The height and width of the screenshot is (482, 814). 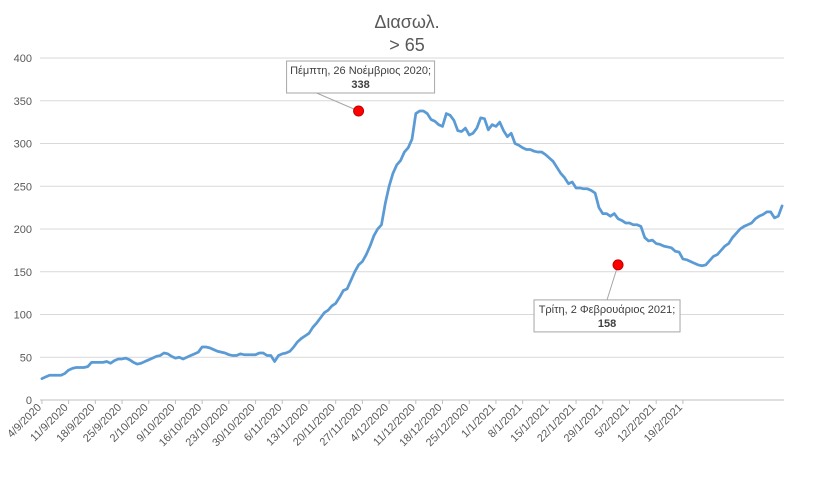 What do you see at coordinates (26, 358) in the screenshot?
I see `y-tick-label: 50` at bounding box center [26, 358].